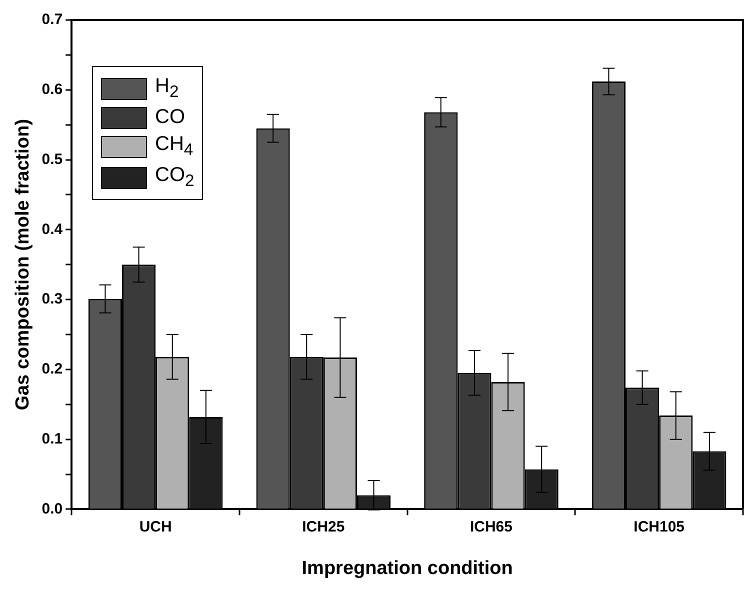 This screenshot has height=592, width=755. Describe the element at coordinates (407, 568) in the screenshot. I see `x-axis-title: Impregnation condition` at that location.